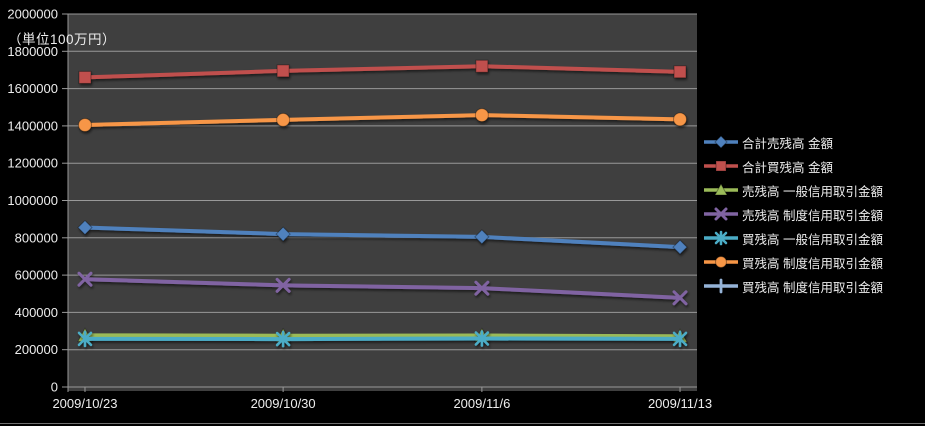  Describe the element at coordinates (36, 237) in the screenshot. I see `y-tick-label: 800000` at that location.